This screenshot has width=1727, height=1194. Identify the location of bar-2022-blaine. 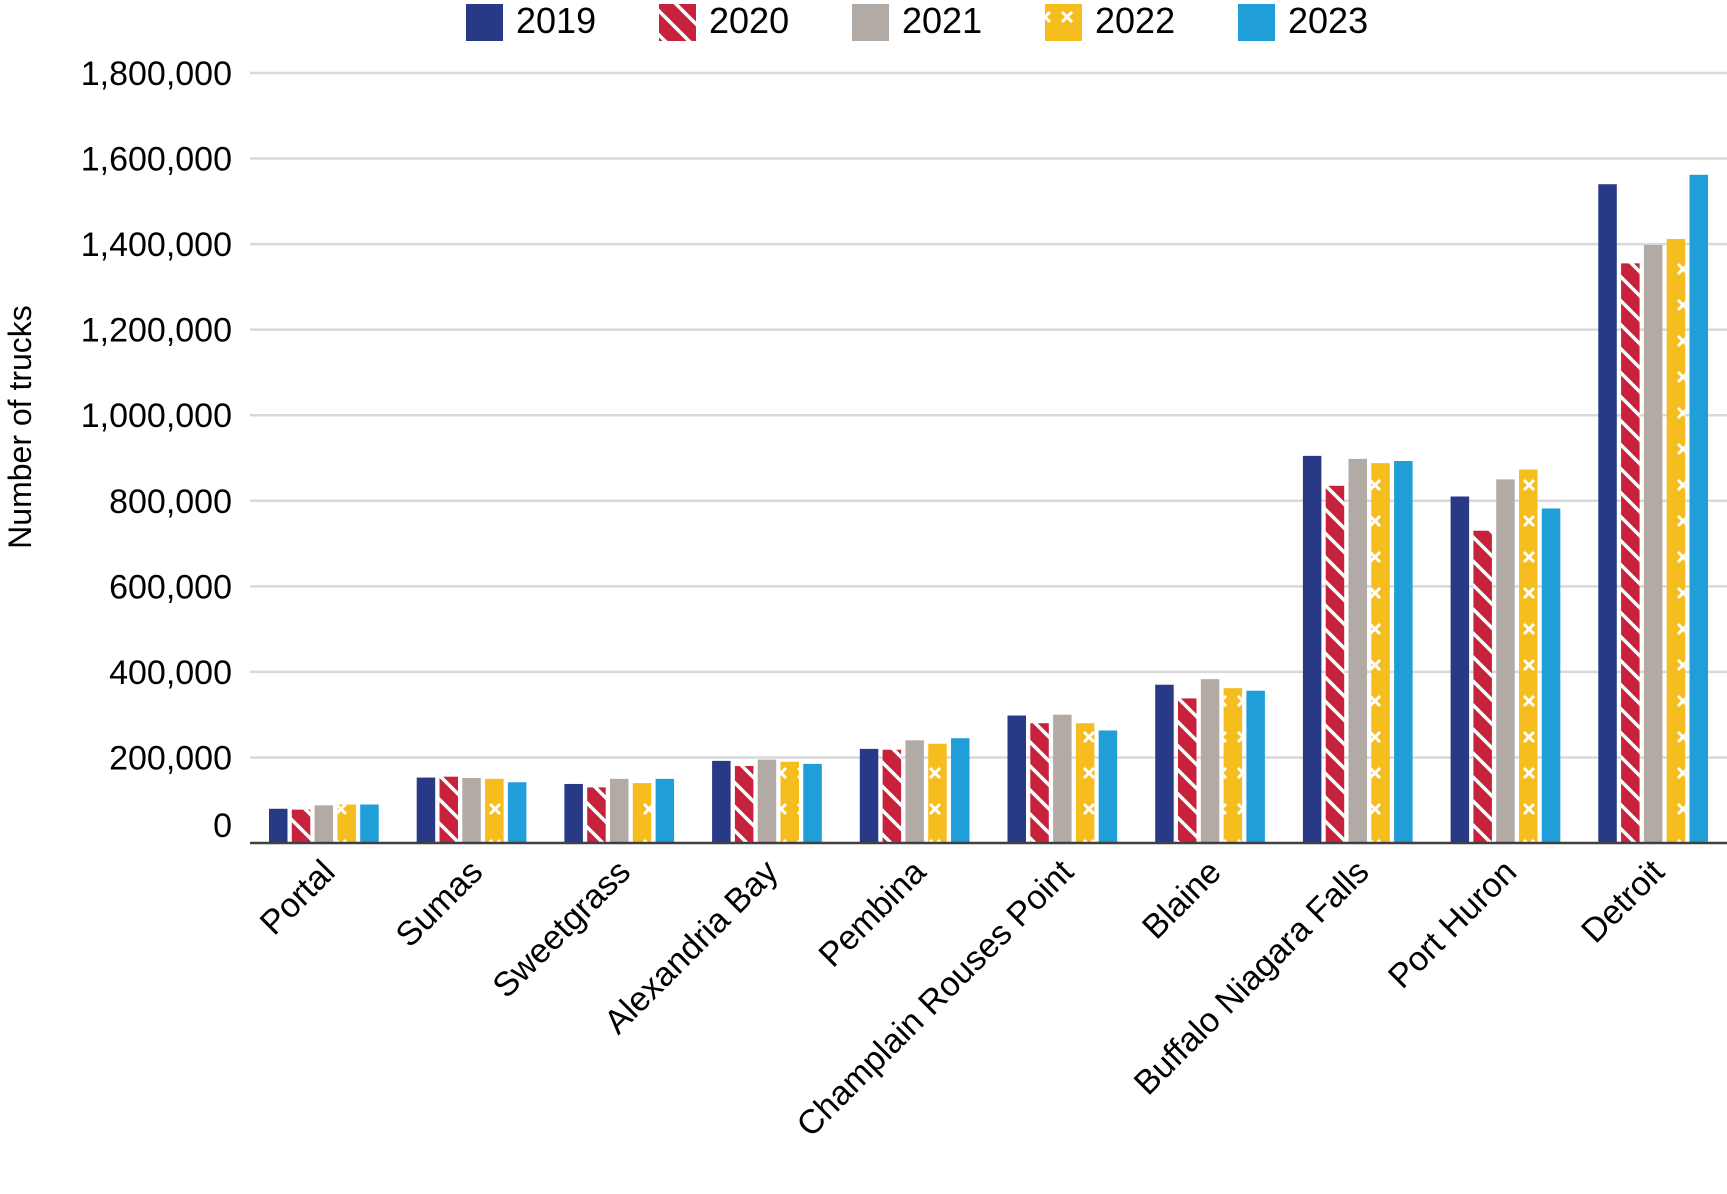
(1233, 765).